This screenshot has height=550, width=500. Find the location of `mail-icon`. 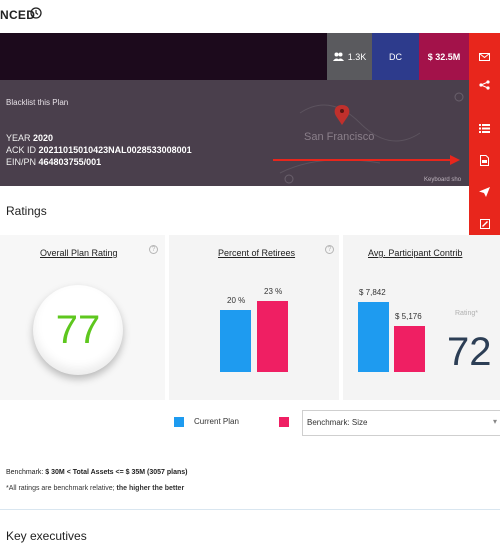

mail-icon is located at coordinates (484, 57).